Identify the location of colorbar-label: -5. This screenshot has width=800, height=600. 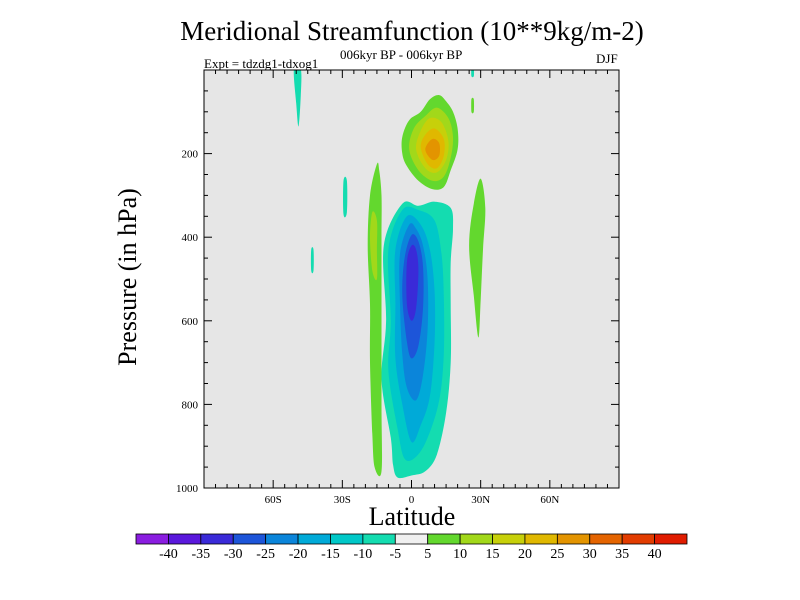
(395, 554).